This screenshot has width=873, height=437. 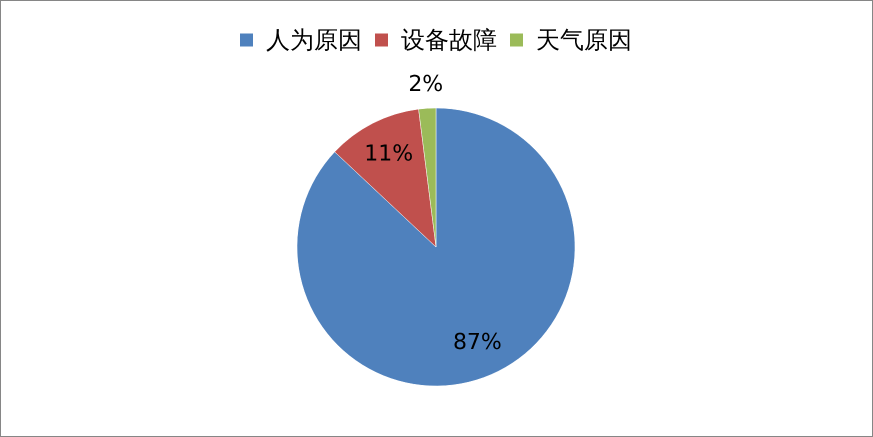 What do you see at coordinates (389, 154) in the screenshot?
I see `data-label: 11%` at bounding box center [389, 154].